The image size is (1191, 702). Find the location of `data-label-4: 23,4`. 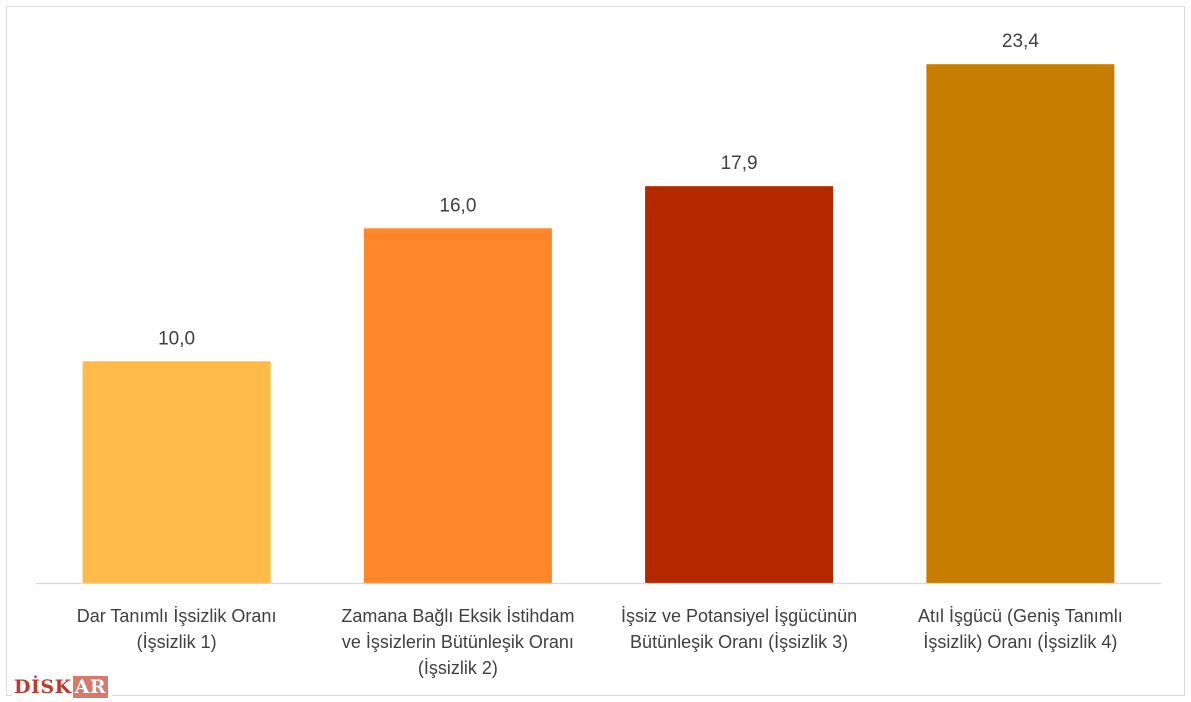

data-label-4: 23,4 is located at coordinates (1020, 41).